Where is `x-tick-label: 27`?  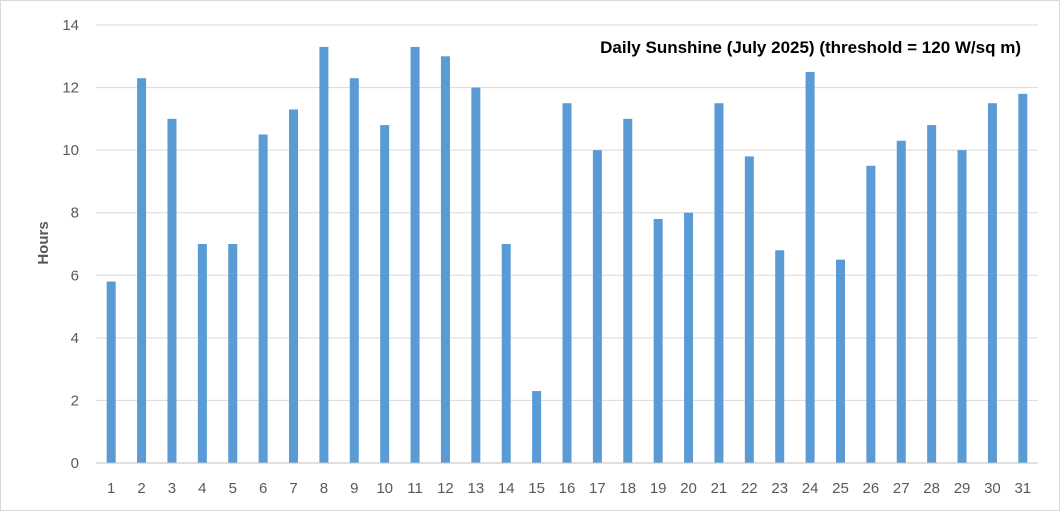 x-tick-label: 27 is located at coordinates (901, 488).